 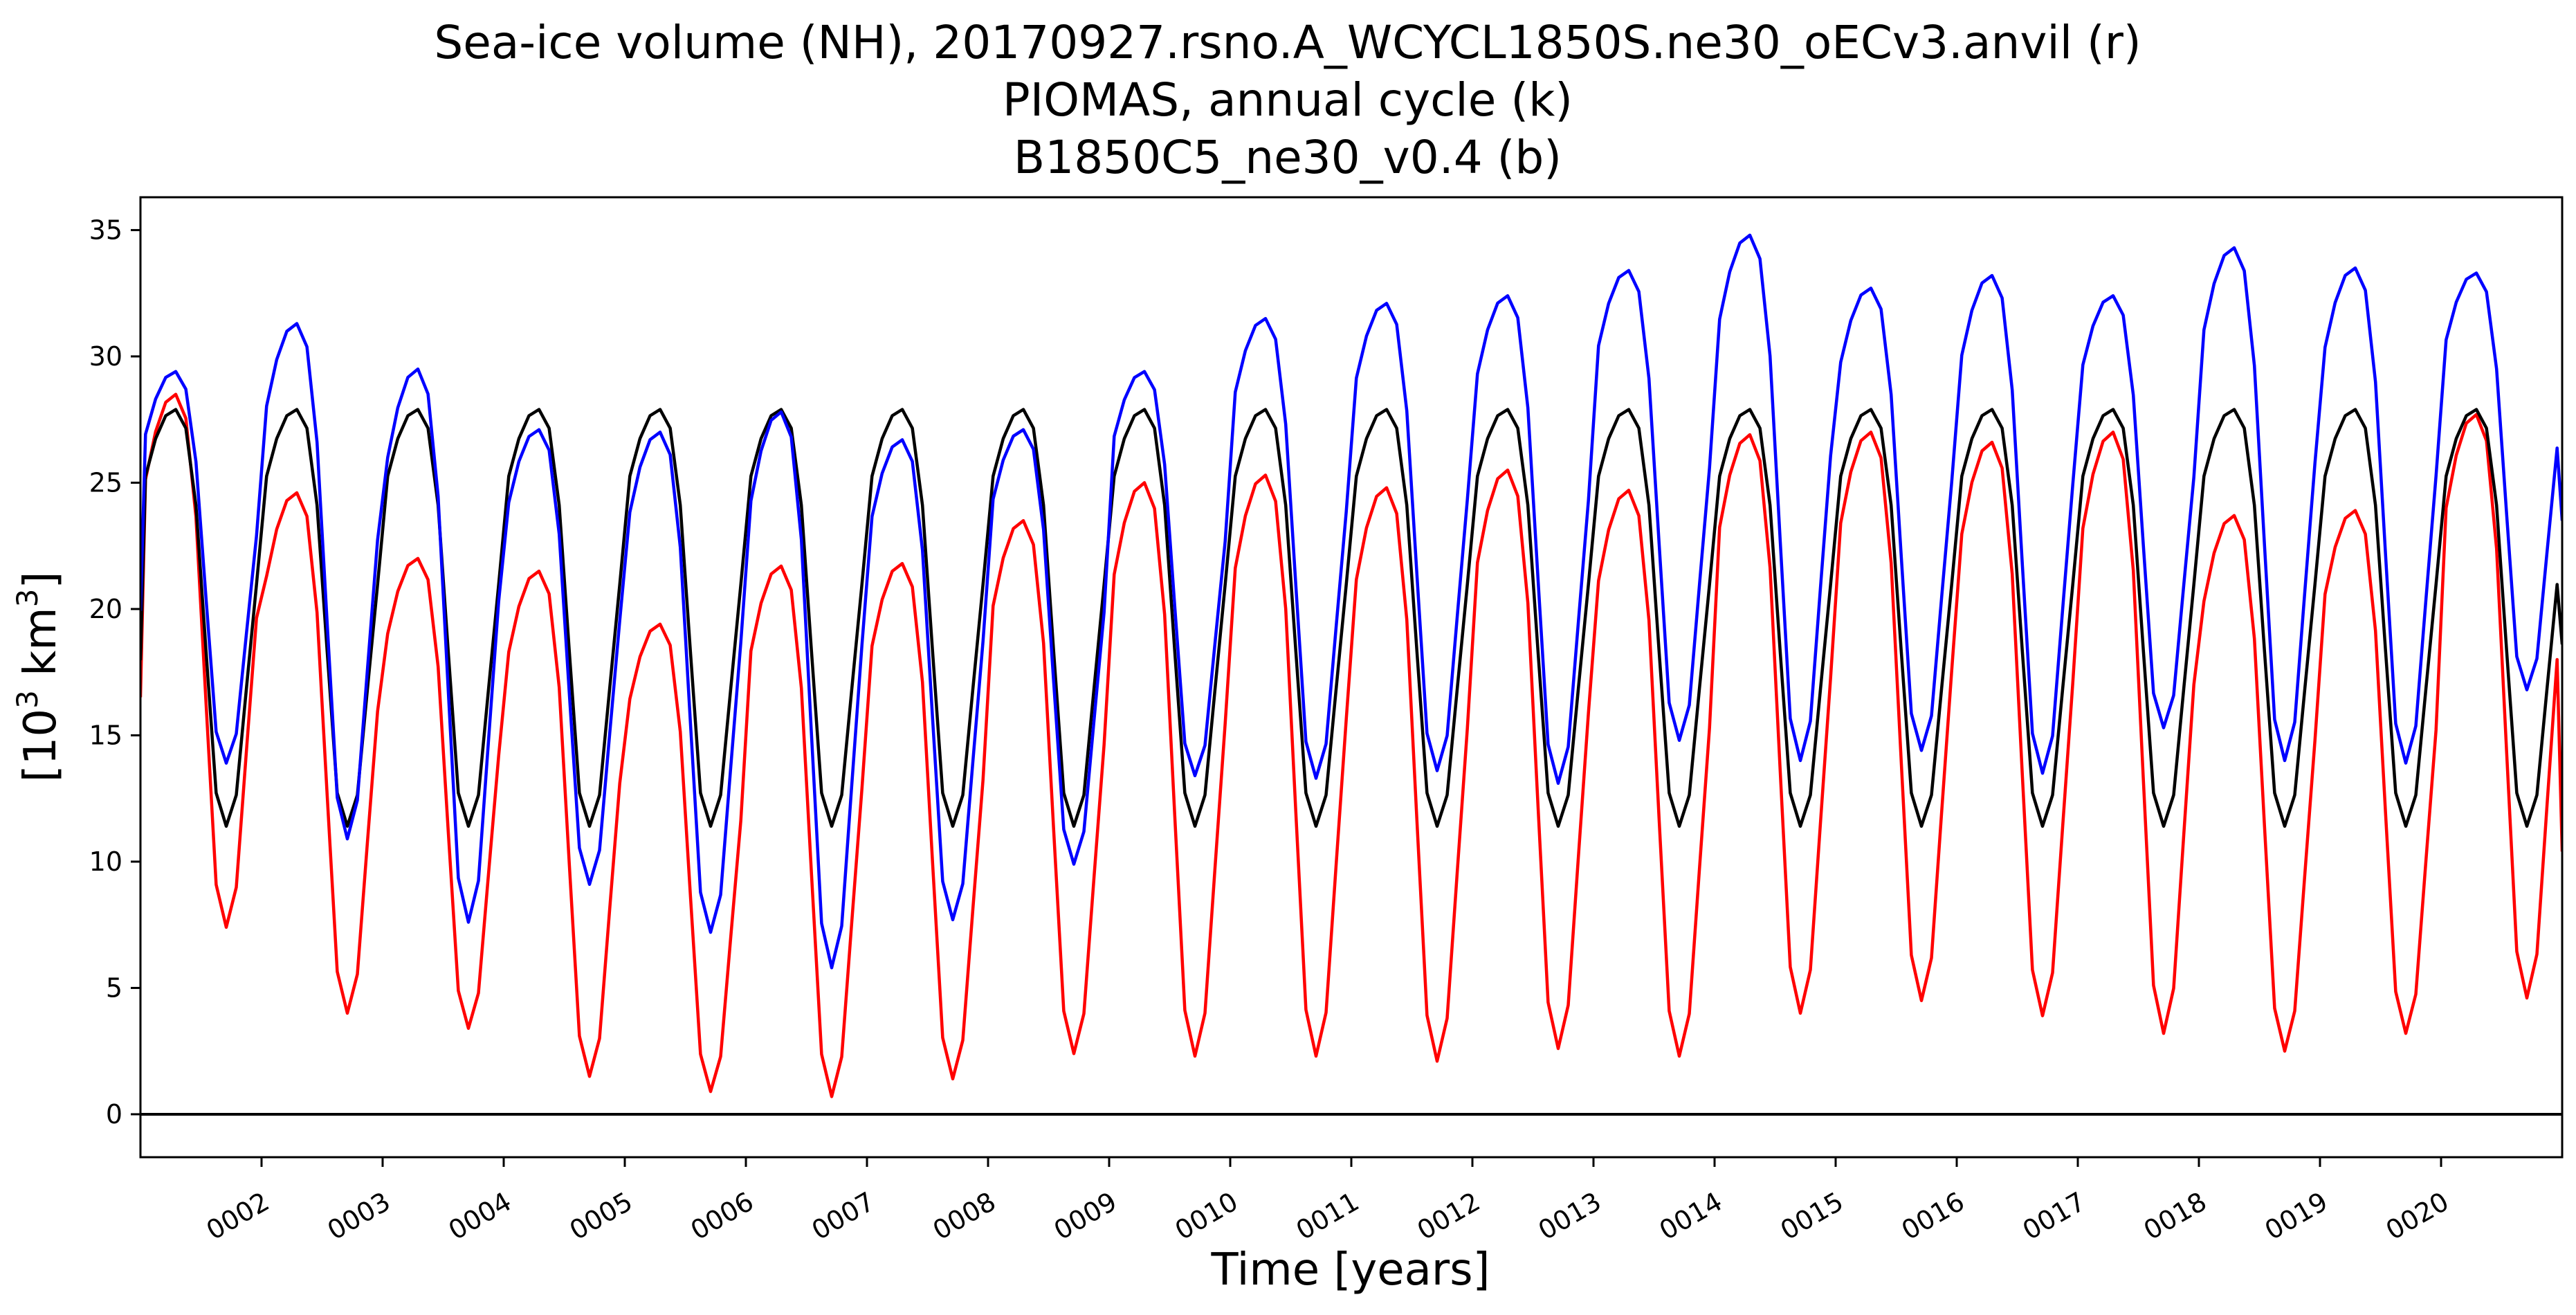 I want to click on x-tick-label-0006: 0006, so click(x=722, y=1216).